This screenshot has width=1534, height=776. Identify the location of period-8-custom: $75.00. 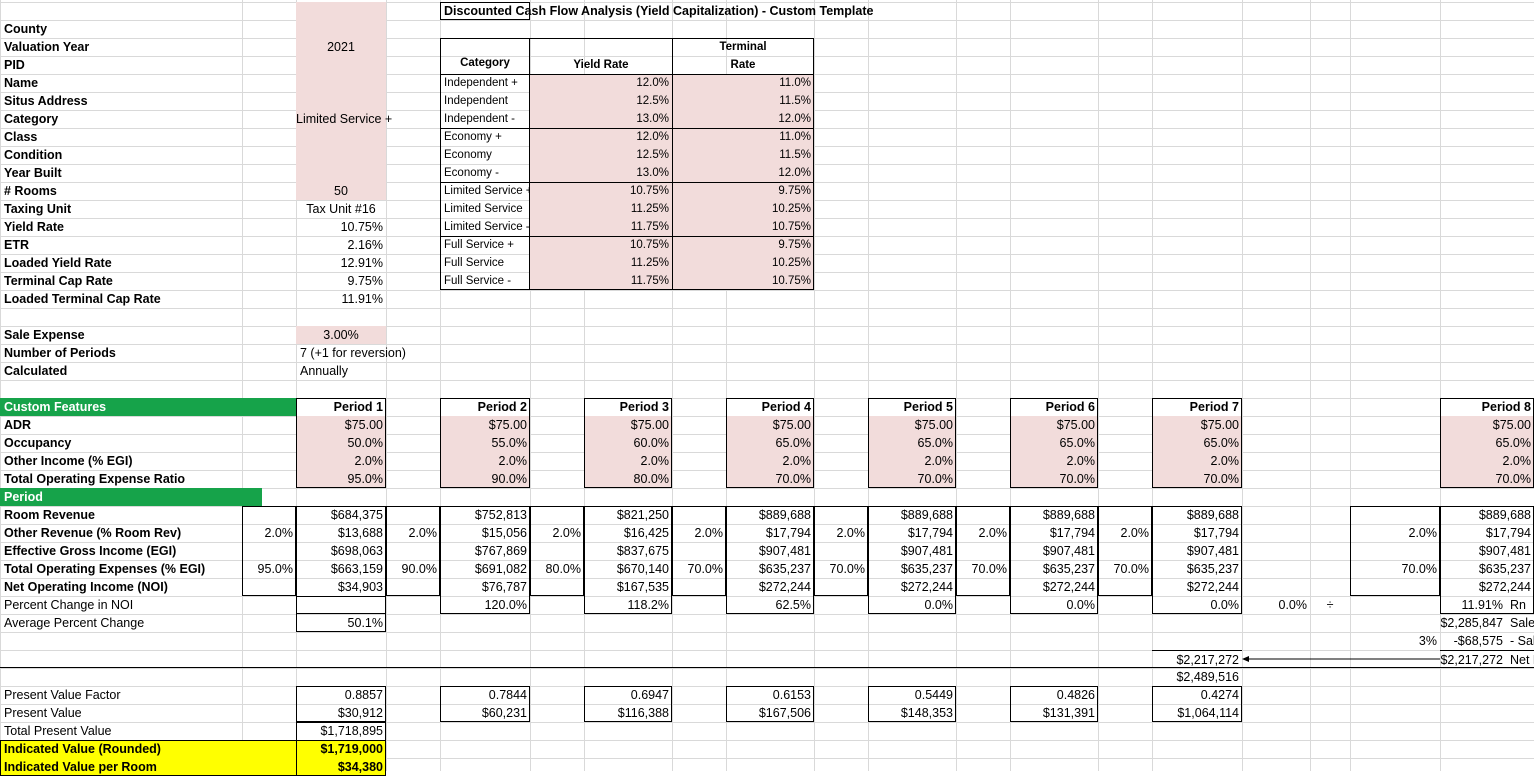
(1487, 425).